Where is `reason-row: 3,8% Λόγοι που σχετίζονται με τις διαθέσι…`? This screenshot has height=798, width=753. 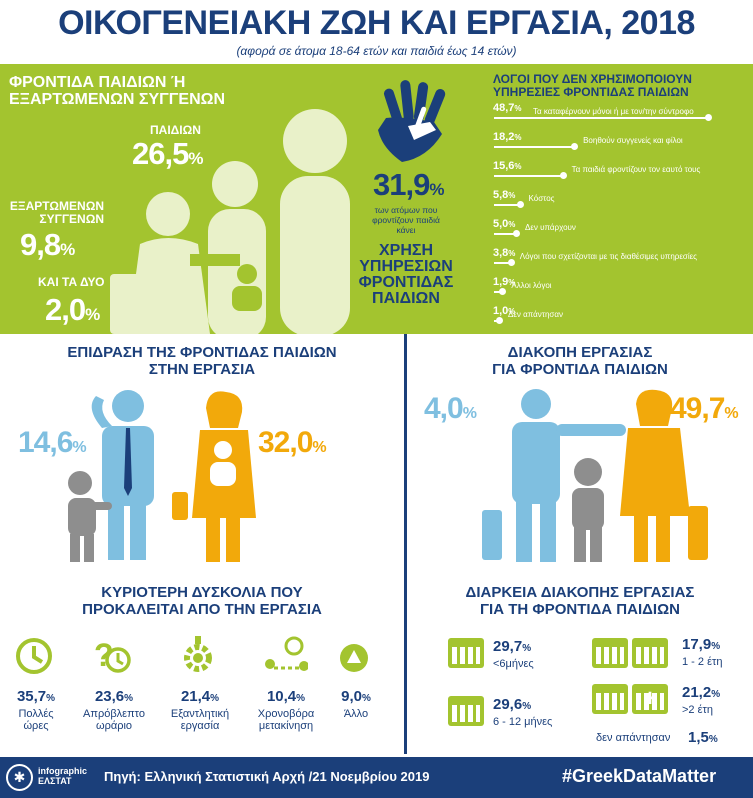
reason-row: 3,8% Λόγοι που σχετίζονται με τις διαθέσι… is located at coordinates (620, 258).